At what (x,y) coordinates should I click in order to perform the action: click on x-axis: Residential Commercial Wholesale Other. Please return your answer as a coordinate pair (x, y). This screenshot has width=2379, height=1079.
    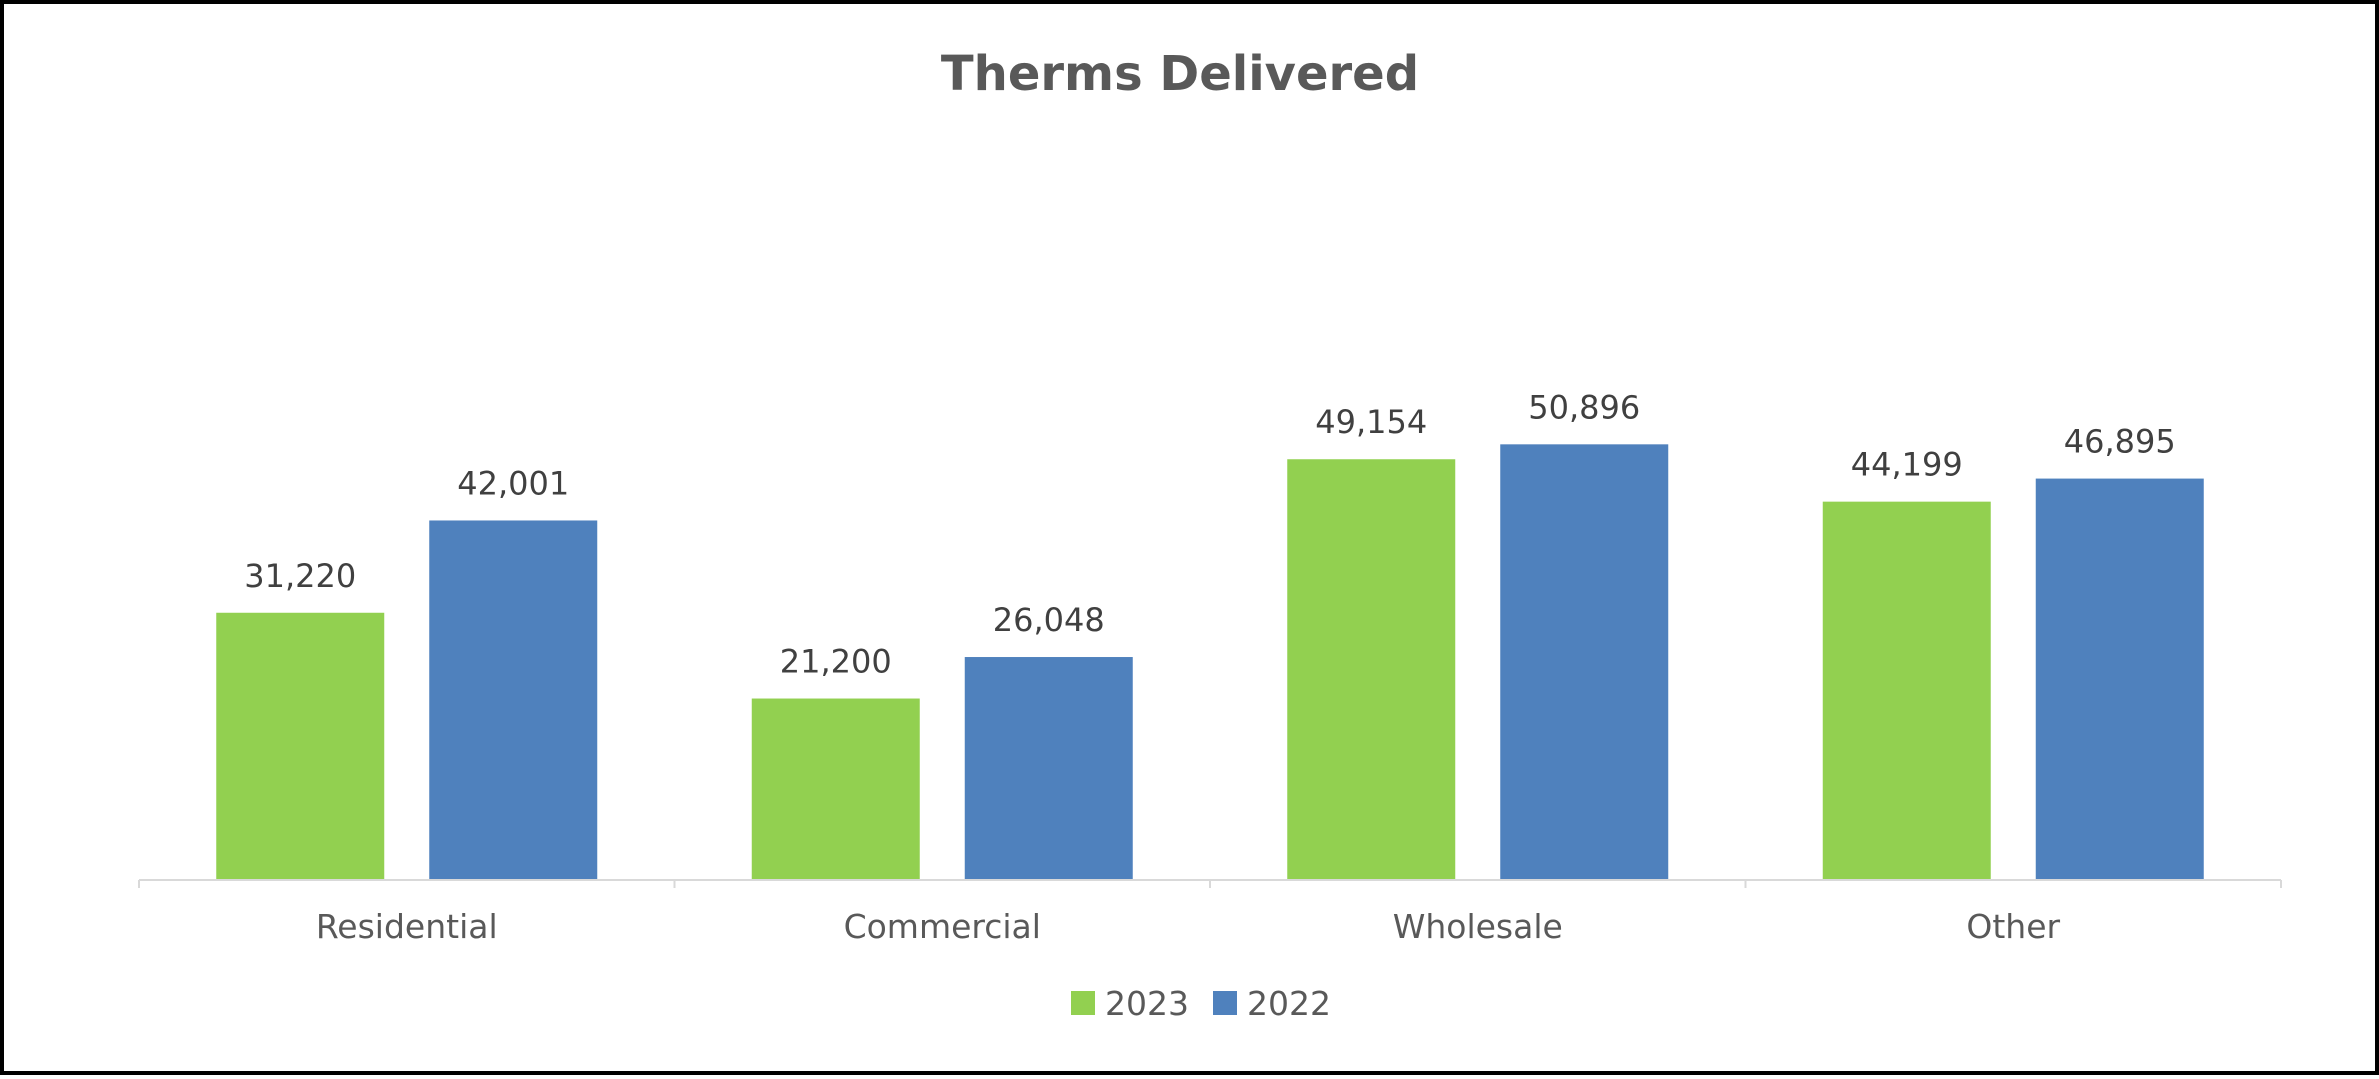
    Looking at the image, I should click on (1210, 912).